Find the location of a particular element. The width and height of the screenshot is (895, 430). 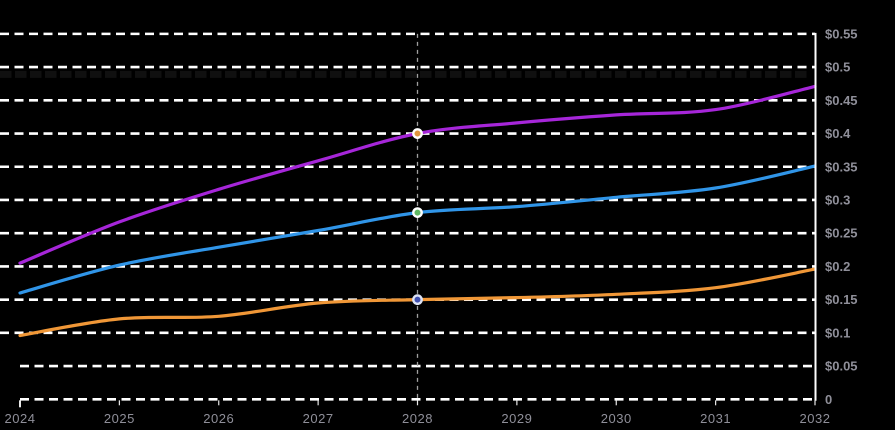

y-tick-label: $0.35 is located at coordinates (841, 166).